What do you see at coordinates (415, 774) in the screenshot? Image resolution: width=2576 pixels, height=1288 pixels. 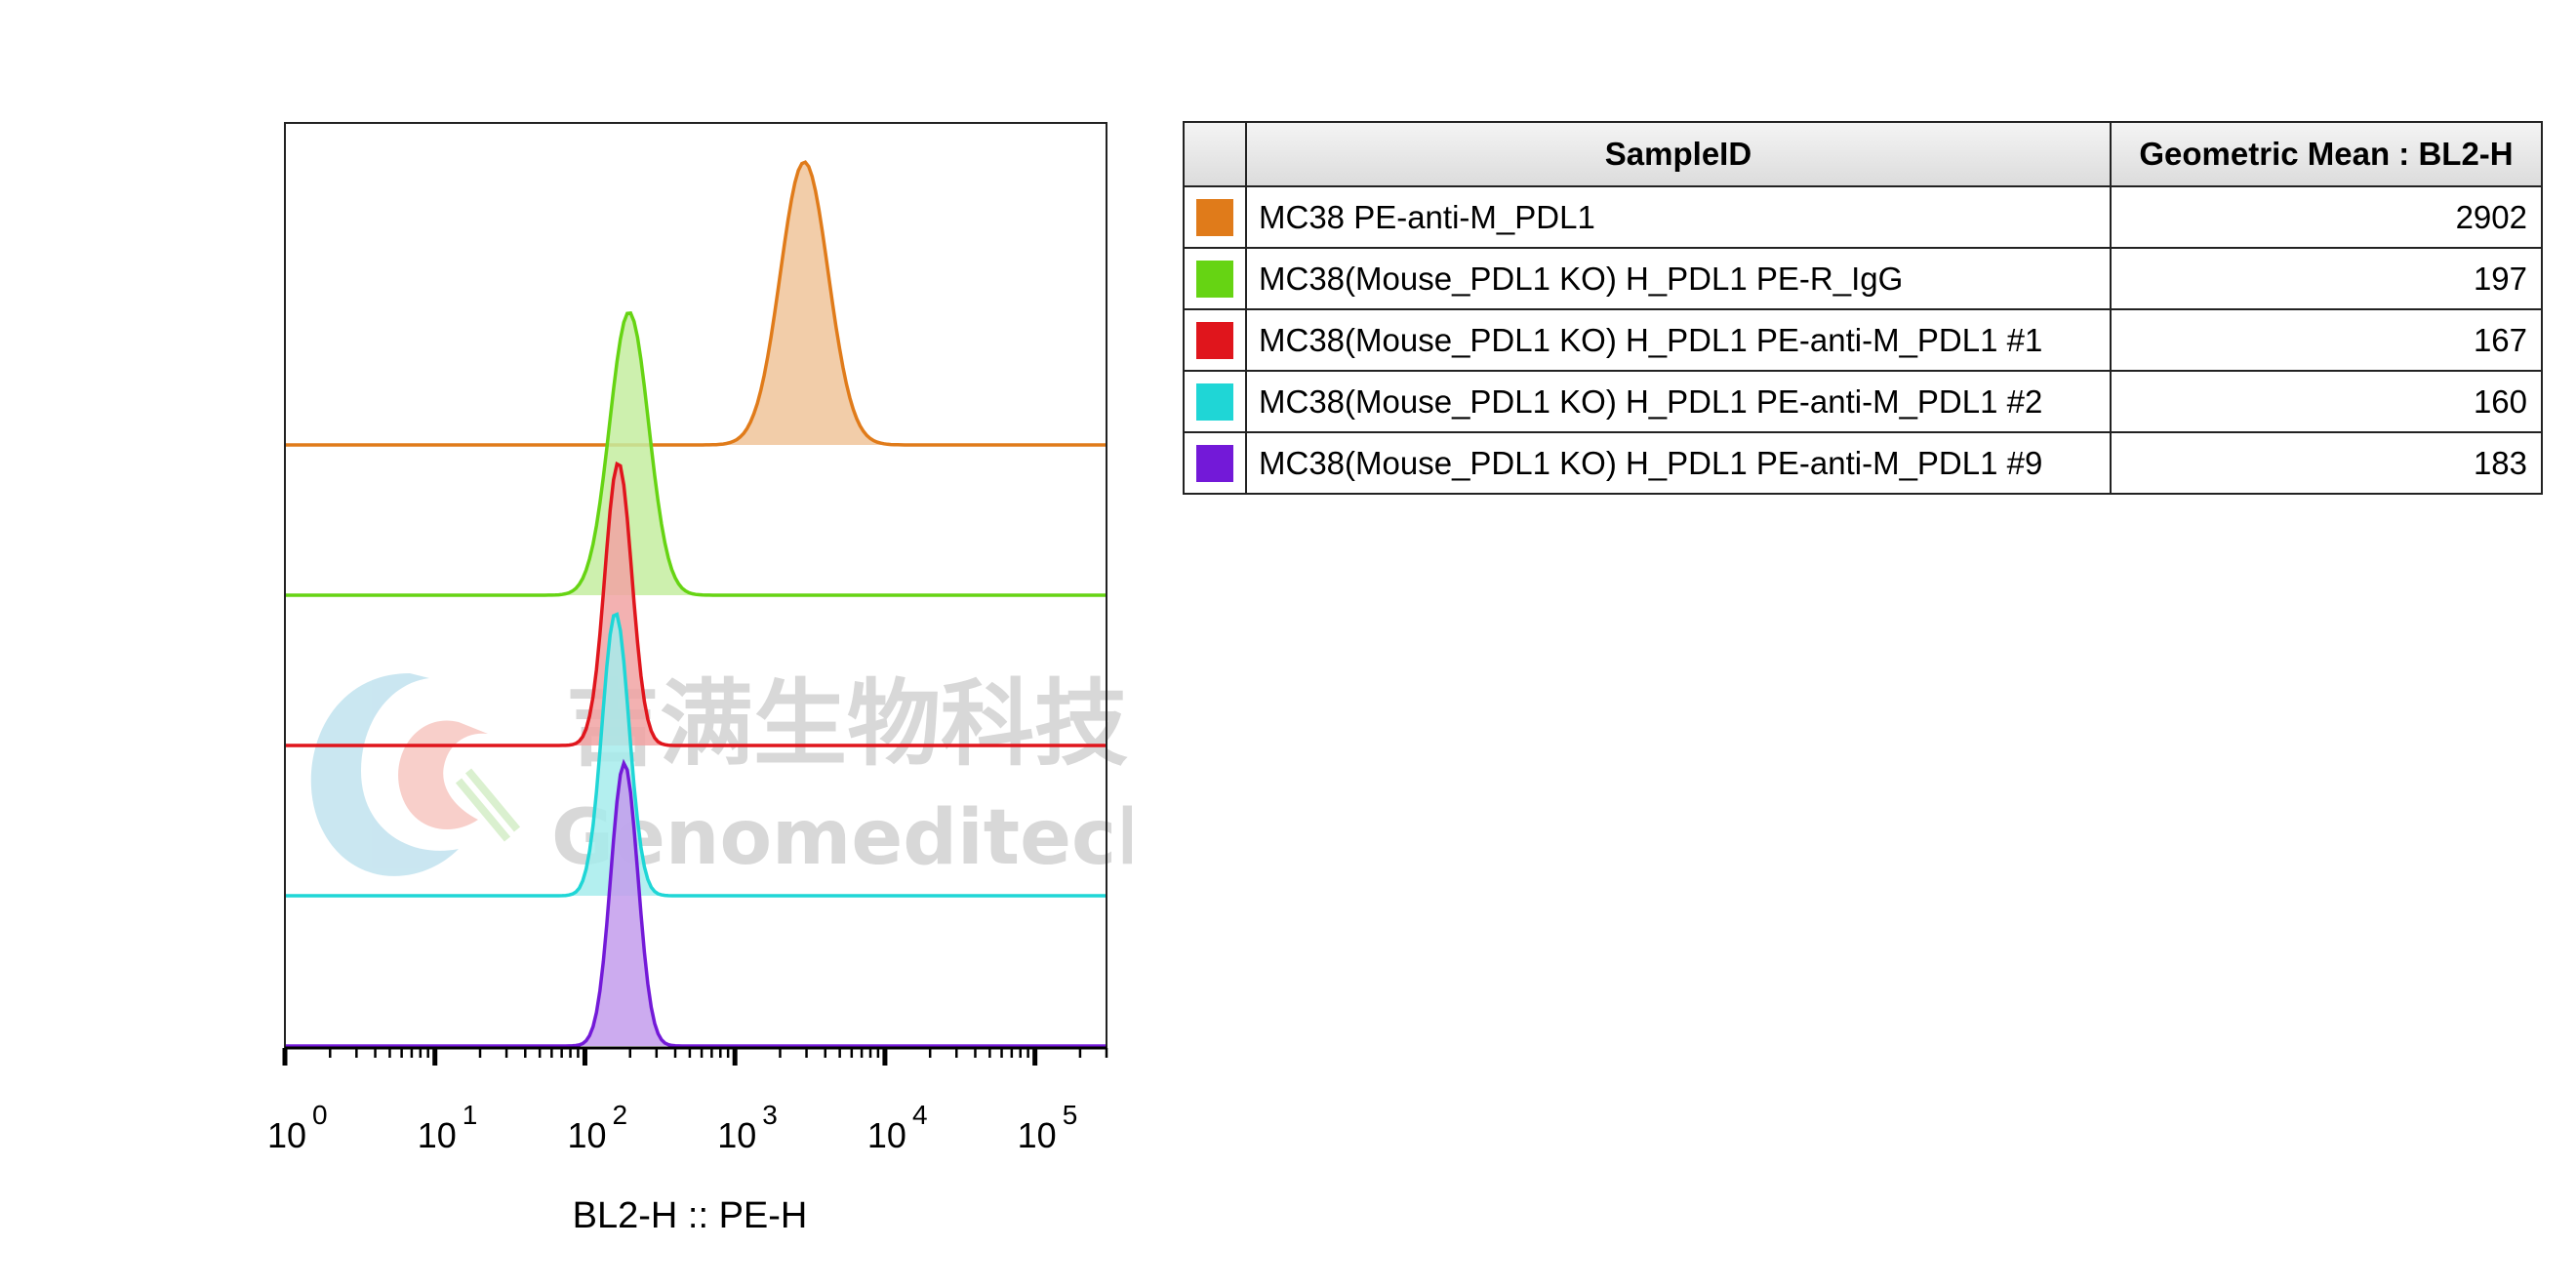 I see `watermark-logo` at bounding box center [415, 774].